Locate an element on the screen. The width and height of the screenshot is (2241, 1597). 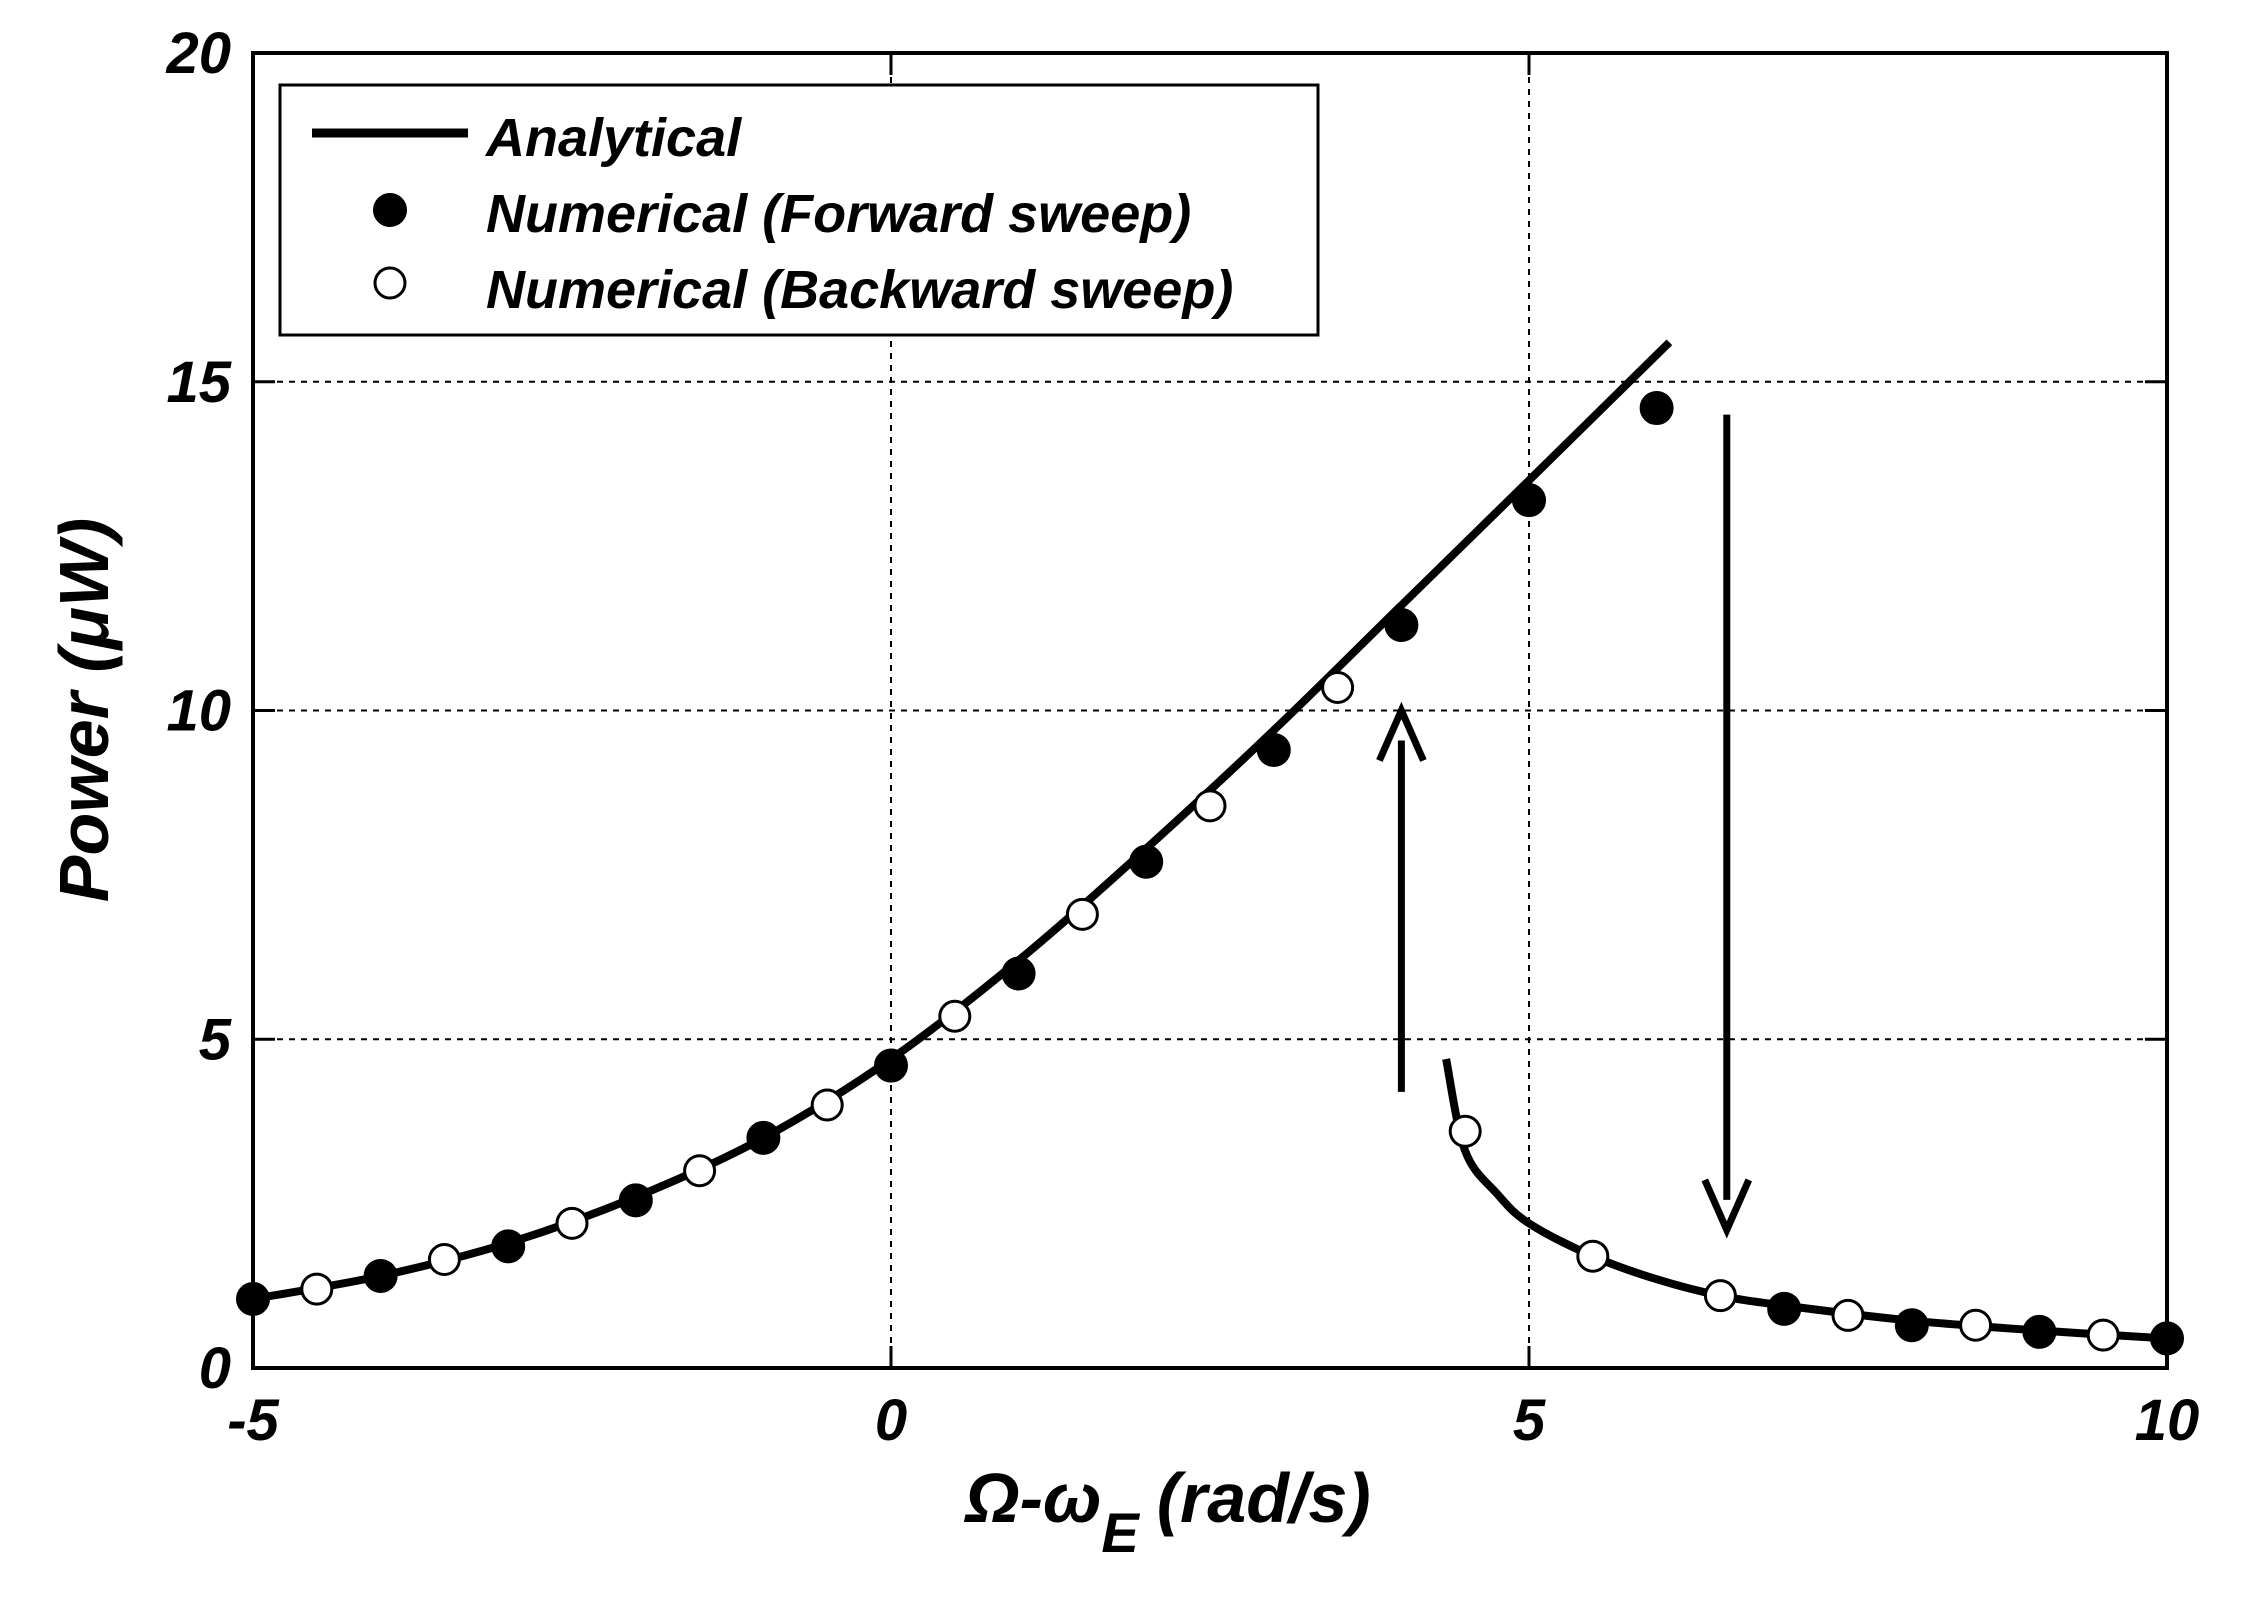
jump-down-arrow-head is located at coordinates (1726, 1208).